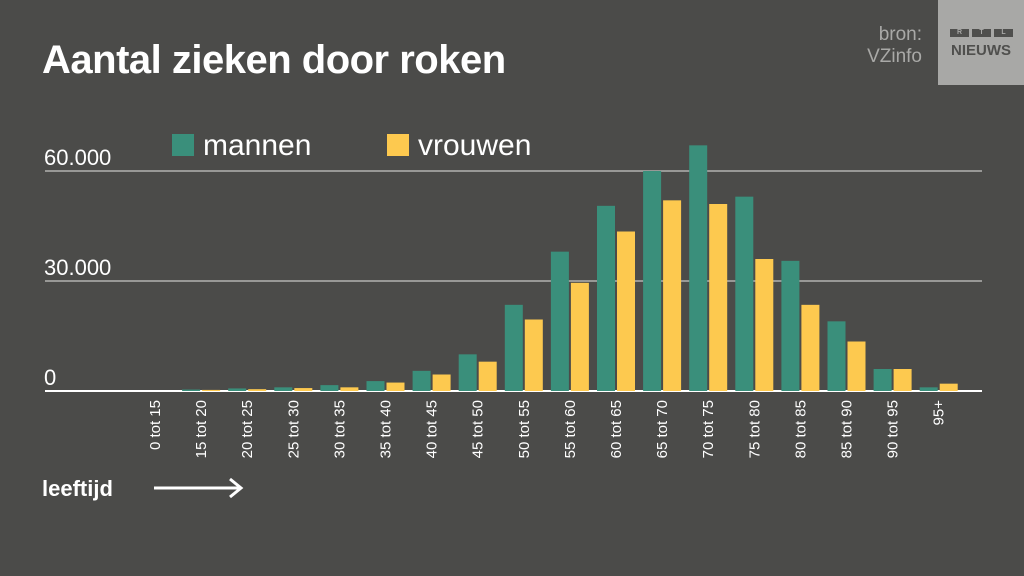 The width and height of the screenshot is (1024, 576). Describe the element at coordinates (257, 145) in the screenshot. I see `legend-label-mannen: mannen` at that location.